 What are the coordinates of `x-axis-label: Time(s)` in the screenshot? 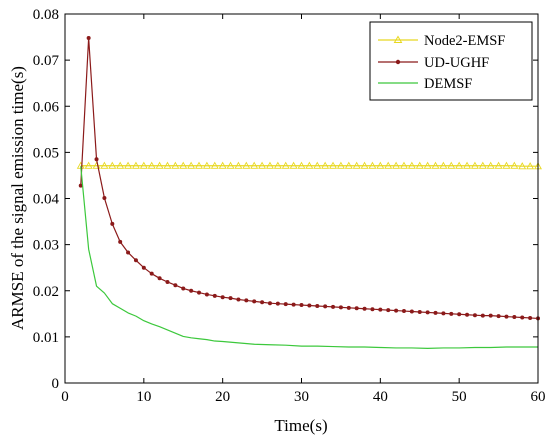 It's located at (300, 425).